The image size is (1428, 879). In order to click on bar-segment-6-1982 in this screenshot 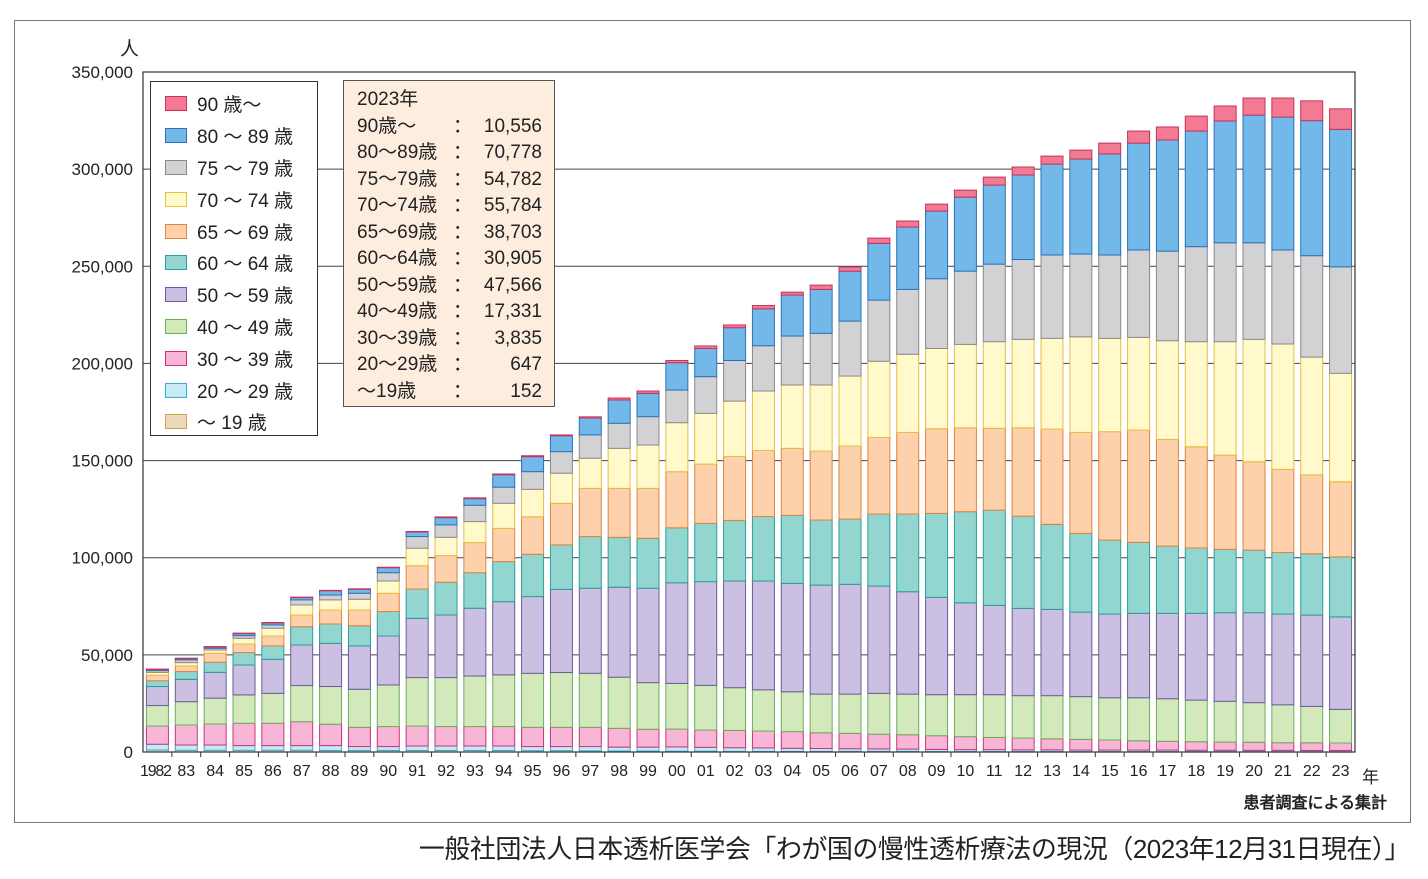, I will do `click(157, 678)`.